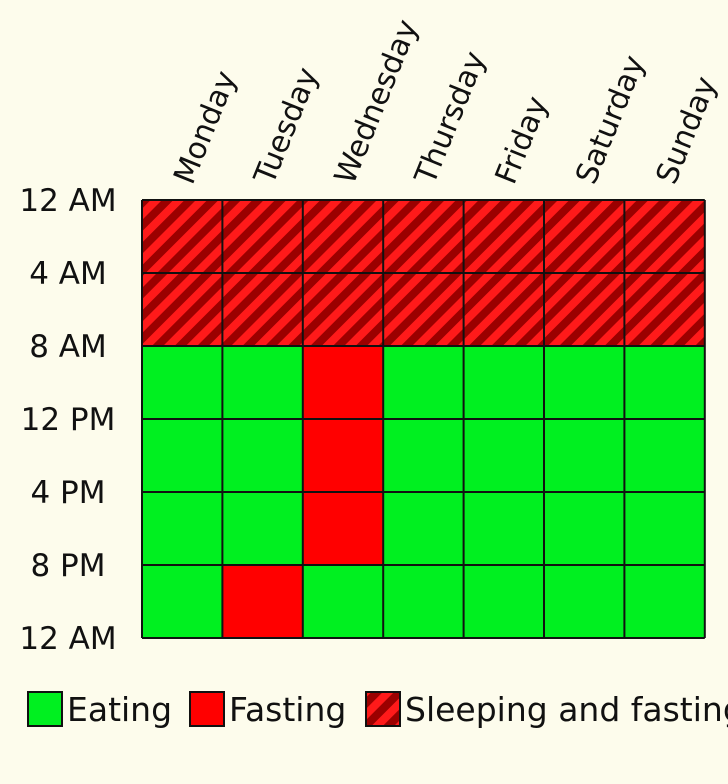 This screenshot has width=728, height=784. What do you see at coordinates (262, 236) in the screenshot?
I see `cell-tuesday-0-sleeping` at bounding box center [262, 236].